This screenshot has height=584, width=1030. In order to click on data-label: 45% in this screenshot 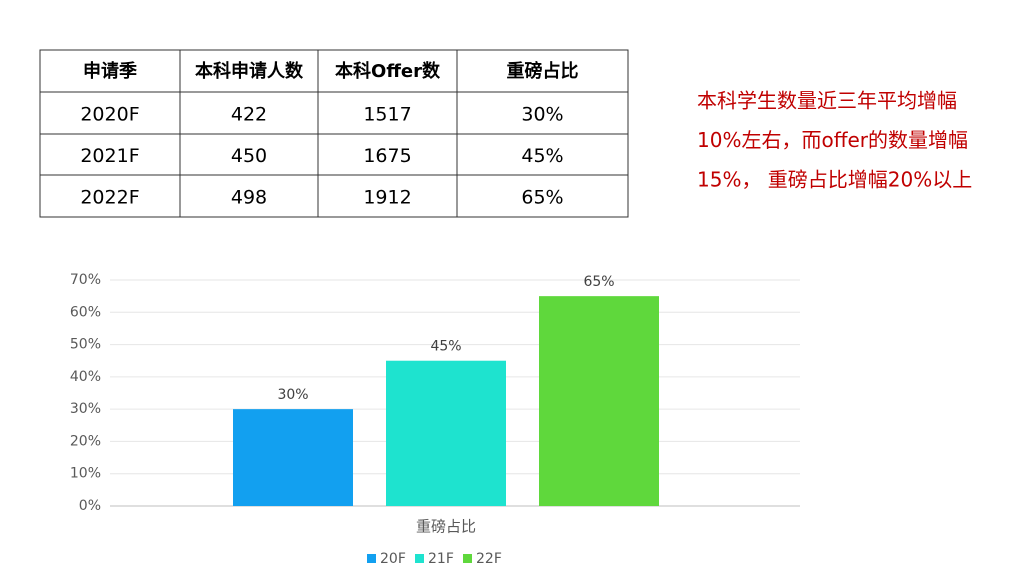, I will do `click(445, 347)`.